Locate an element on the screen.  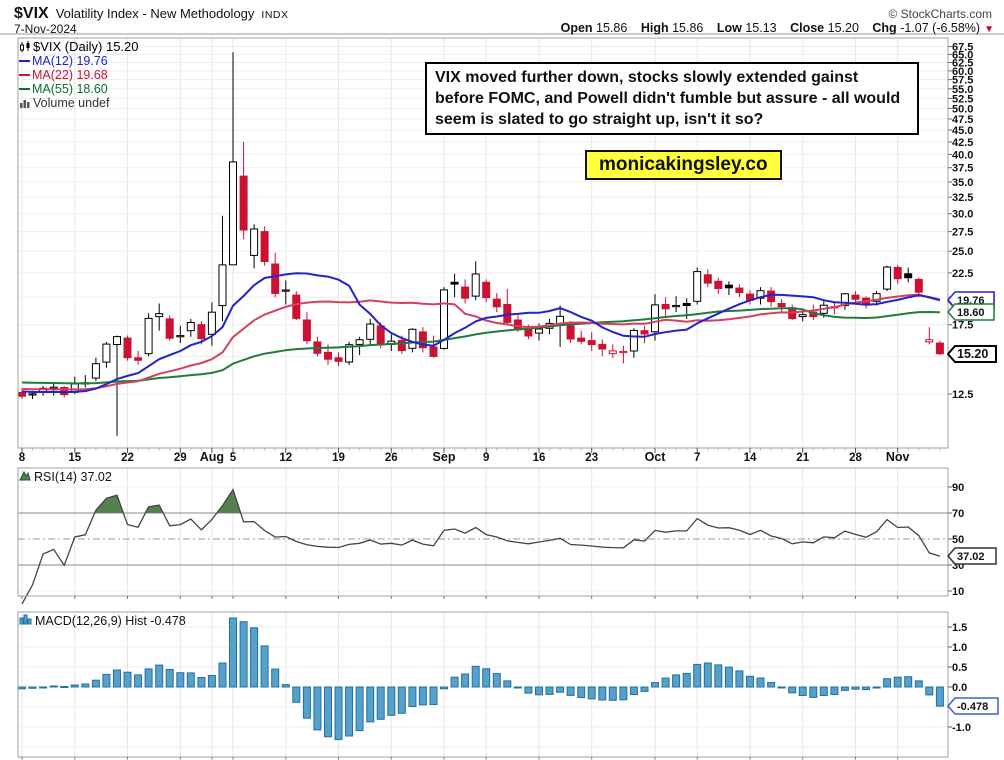
svg-text: 70 is located at coordinates (958, 514).